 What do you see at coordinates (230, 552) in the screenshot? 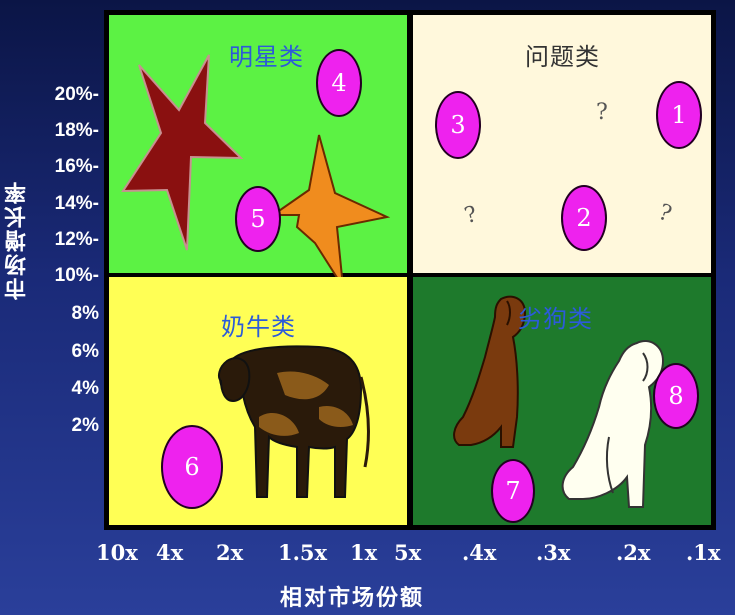
I see `x-tick: 2x` at bounding box center [230, 552].